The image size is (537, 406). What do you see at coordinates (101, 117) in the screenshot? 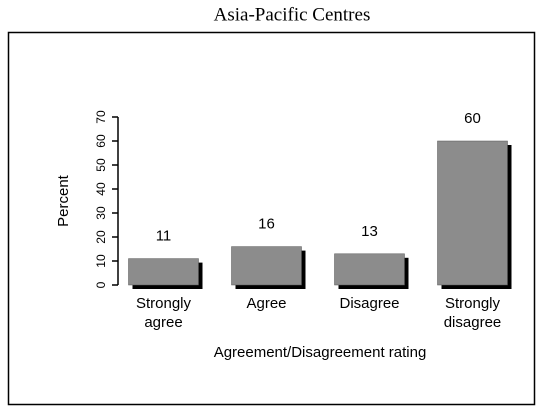
I see `y-tick-label: 70` at bounding box center [101, 117].